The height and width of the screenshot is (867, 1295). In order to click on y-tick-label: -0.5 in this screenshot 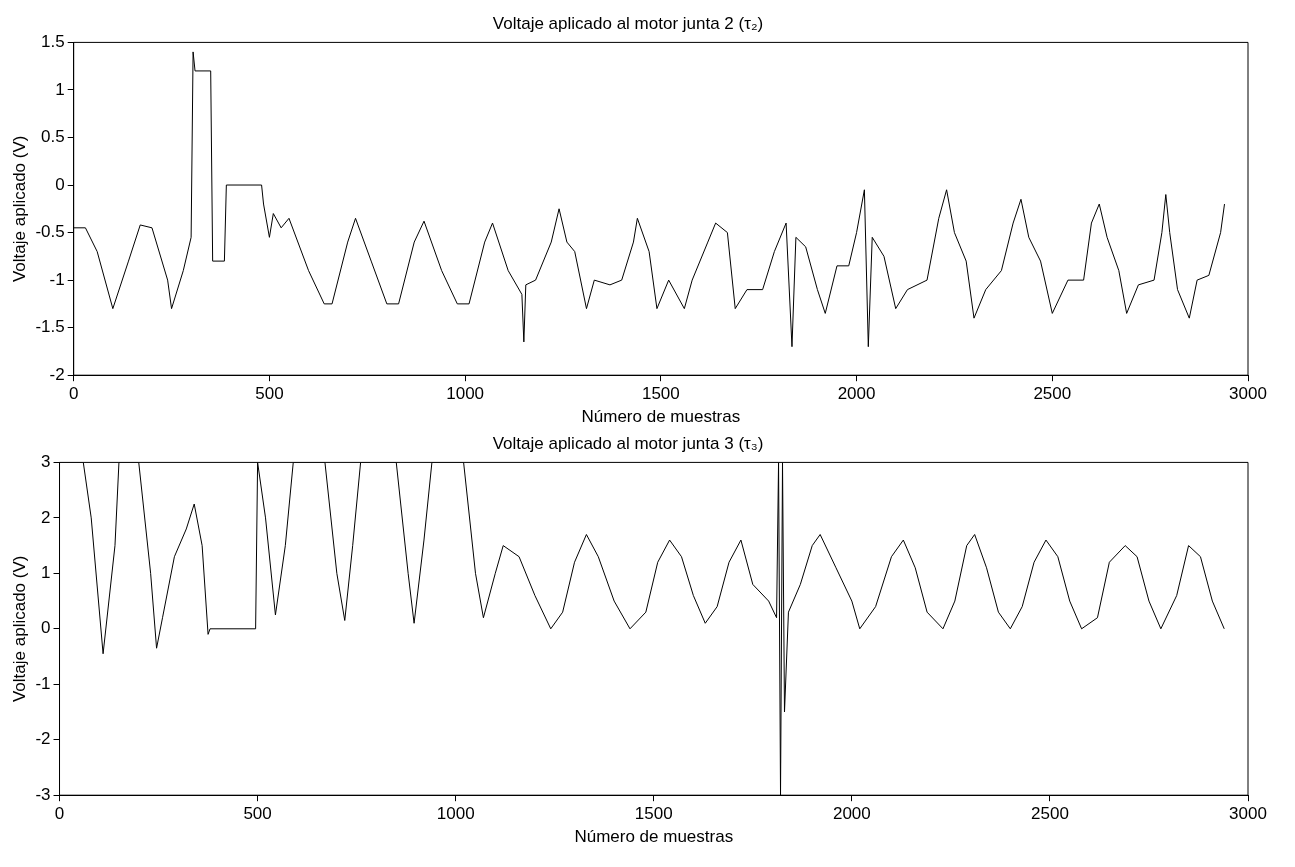, I will do `click(50, 232)`.